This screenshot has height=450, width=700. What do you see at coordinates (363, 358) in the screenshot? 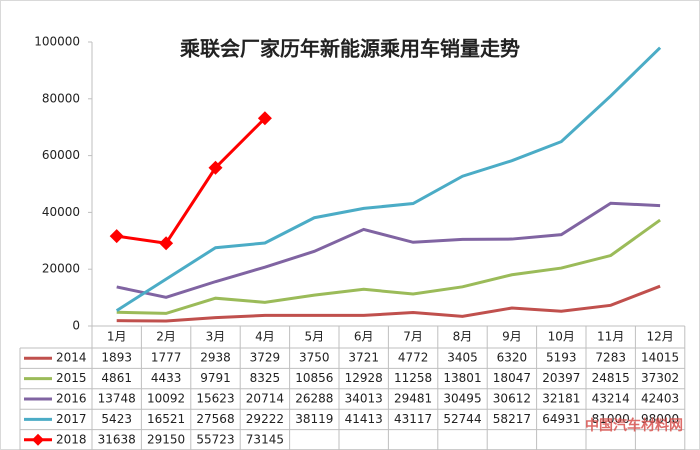
I see `table-value: 3721` at bounding box center [363, 358].